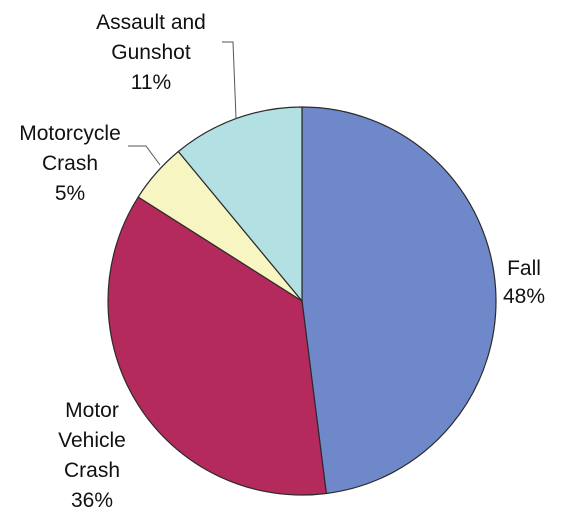  I want to click on slice-label-assault-and-gunshot: Assault and Gunshot 11%, so click(151, 52).